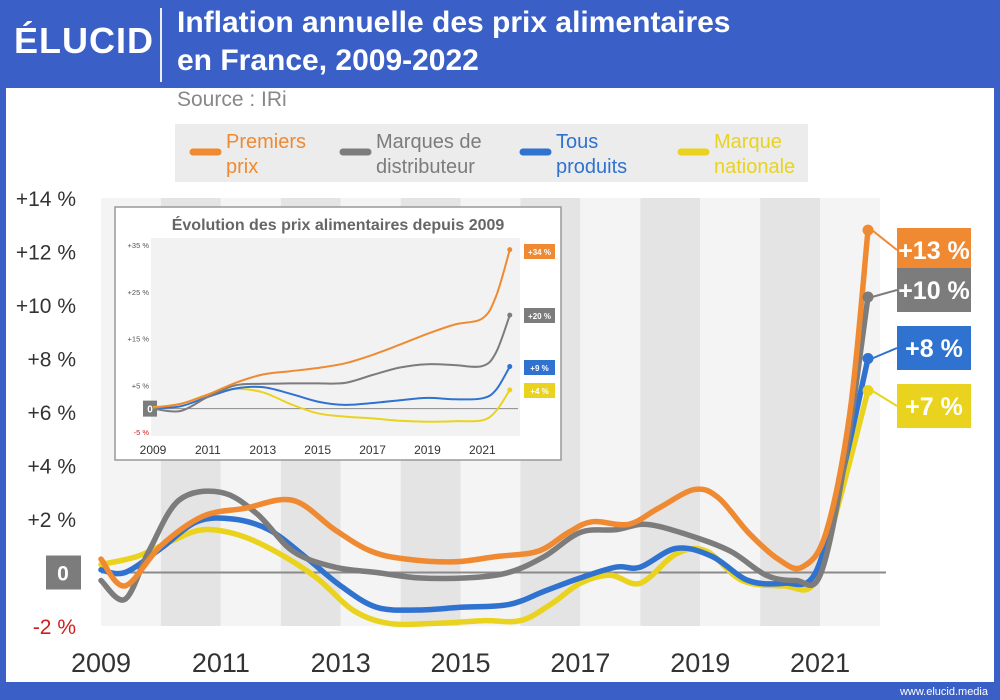 This screenshot has width=1000, height=700. I want to click on legend-label: produits, so click(591, 167).